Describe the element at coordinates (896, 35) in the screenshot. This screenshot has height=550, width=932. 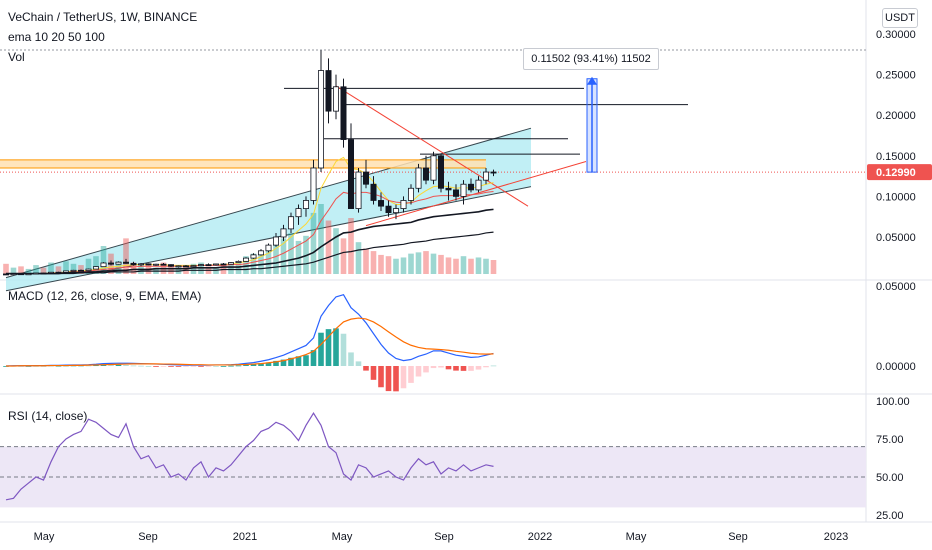
I see `price-tick-label: 0.30000` at that location.